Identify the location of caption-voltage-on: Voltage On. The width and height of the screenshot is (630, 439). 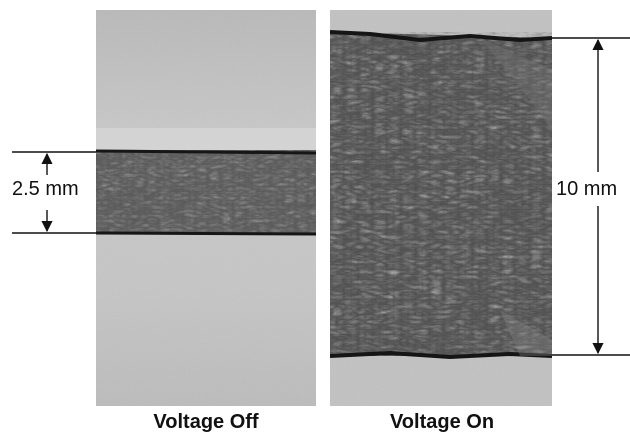
(442, 422).